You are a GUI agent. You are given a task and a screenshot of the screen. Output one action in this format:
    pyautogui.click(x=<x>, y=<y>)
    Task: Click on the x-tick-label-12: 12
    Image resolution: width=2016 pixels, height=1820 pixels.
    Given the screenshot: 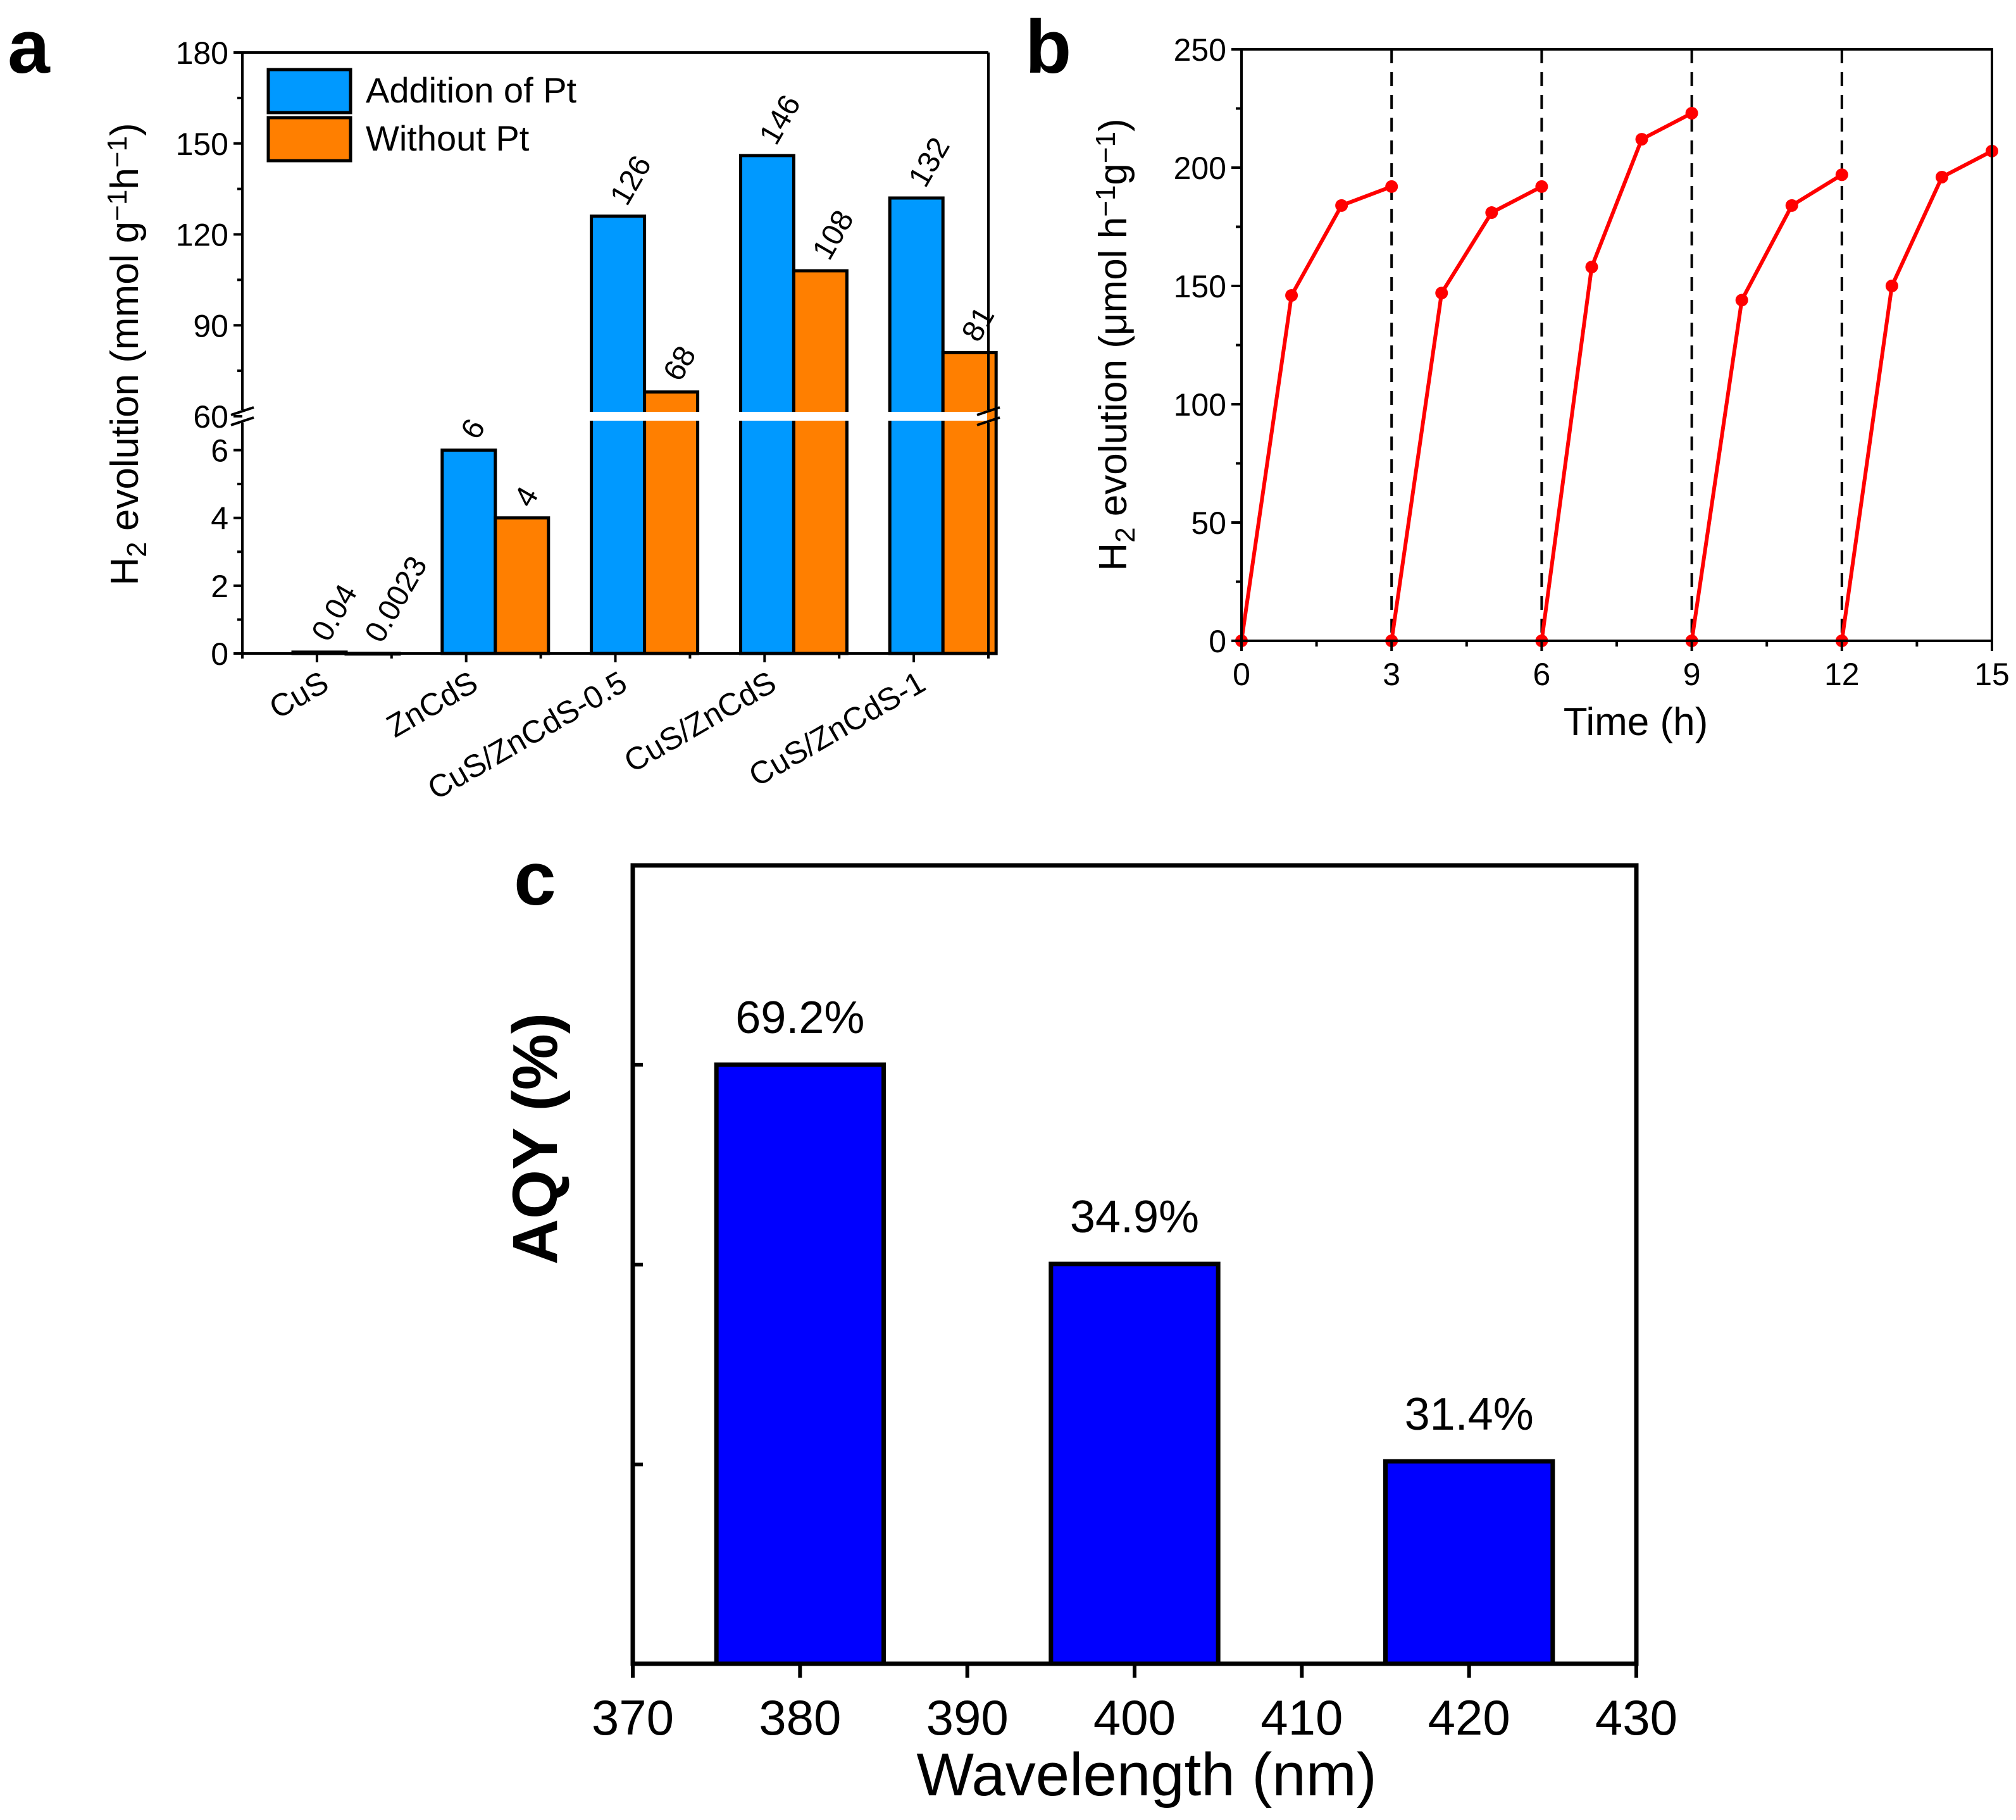 What is the action you would take?
    pyautogui.click(x=1842, y=674)
    